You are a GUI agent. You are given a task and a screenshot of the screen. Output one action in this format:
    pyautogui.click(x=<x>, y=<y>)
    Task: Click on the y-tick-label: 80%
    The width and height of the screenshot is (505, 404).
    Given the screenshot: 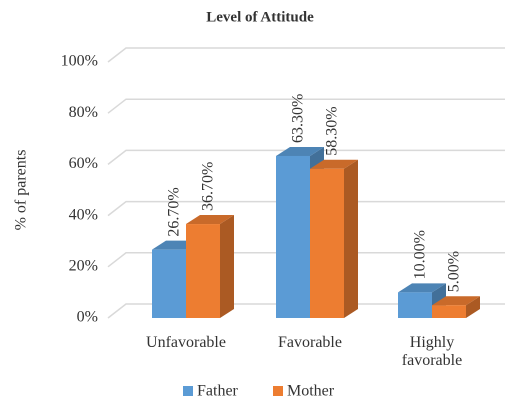 What is the action you would take?
    pyautogui.click(x=83, y=112)
    